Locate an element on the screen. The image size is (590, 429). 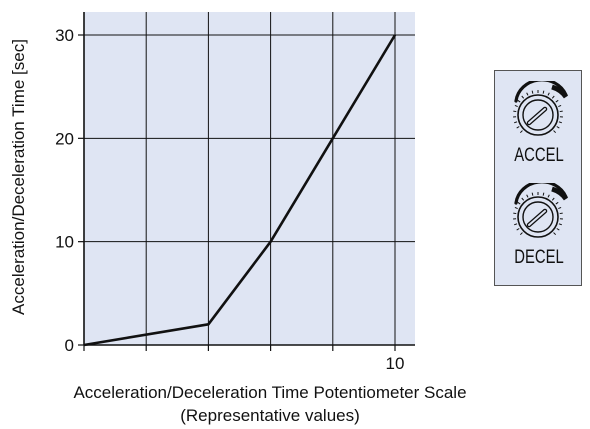
accel-knob-icon is located at coordinates (541, 108).